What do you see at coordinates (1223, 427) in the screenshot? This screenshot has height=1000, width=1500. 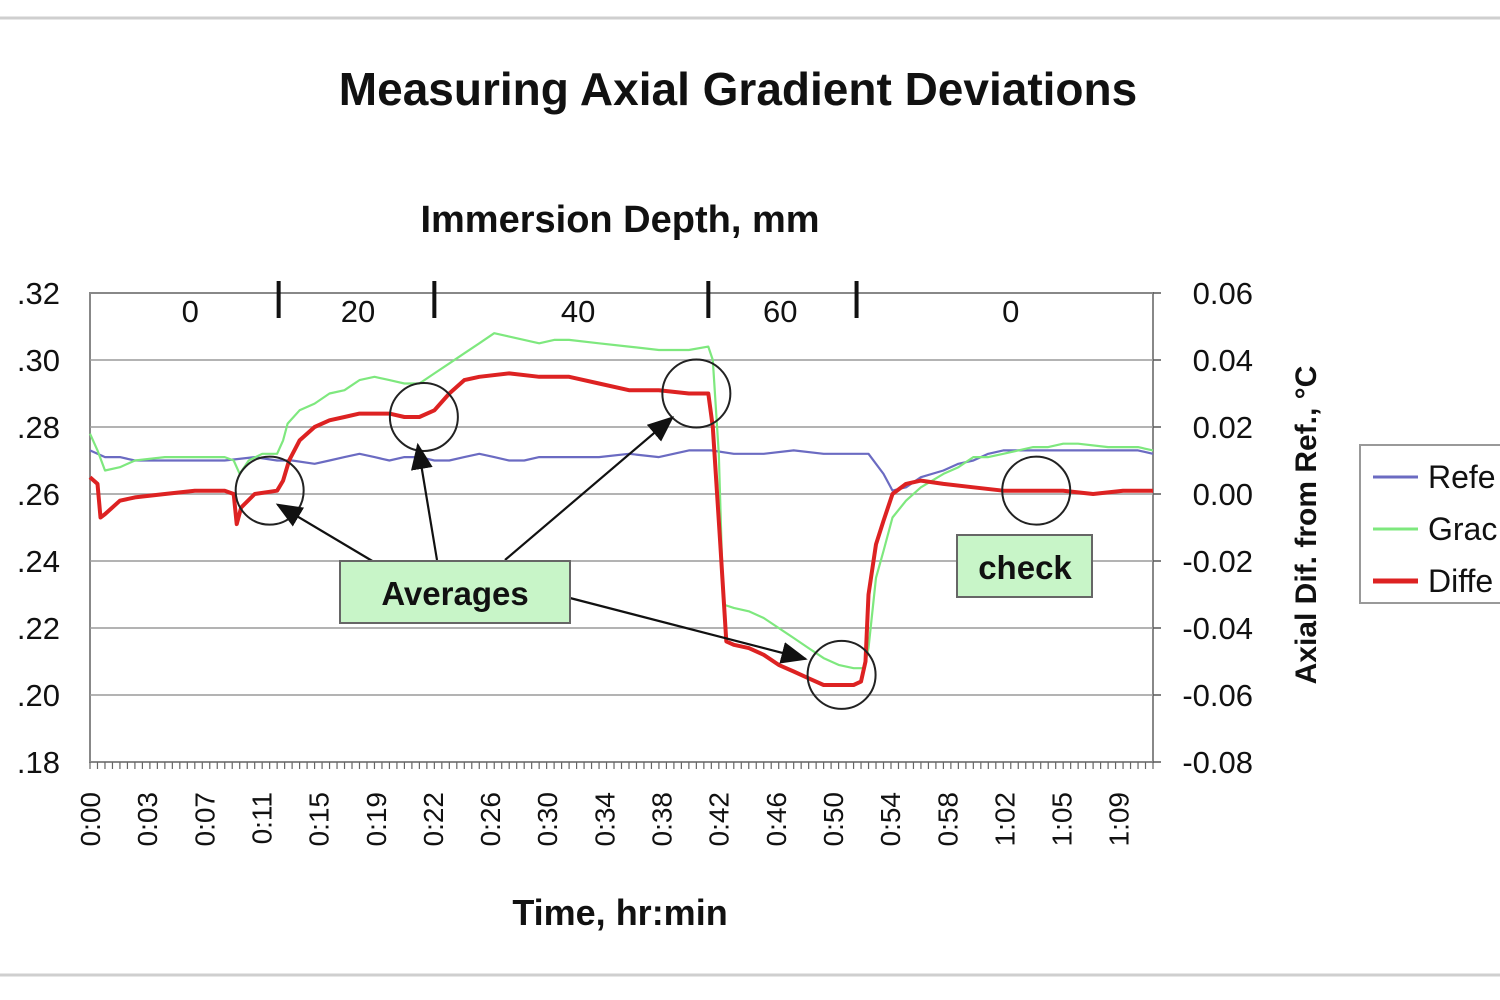 I see `y-right-tick-label: 0.02` at bounding box center [1223, 427].